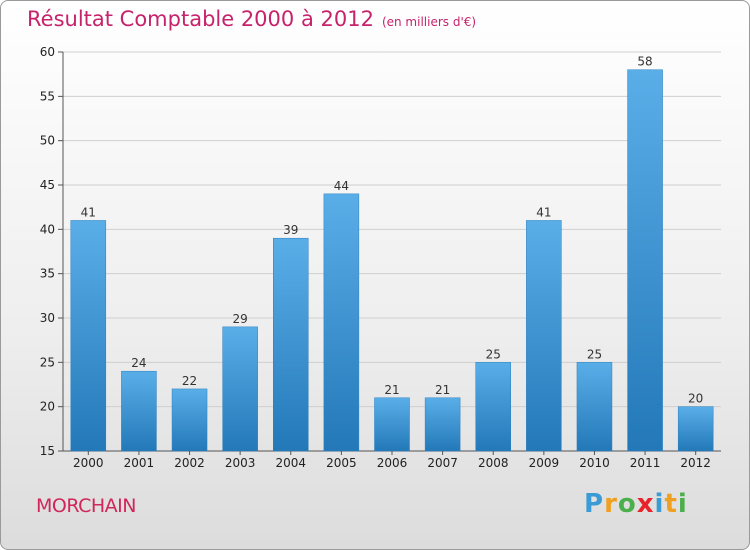  What do you see at coordinates (594, 463) in the screenshot?
I see `x-tick-label-2010: 2010` at bounding box center [594, 463].